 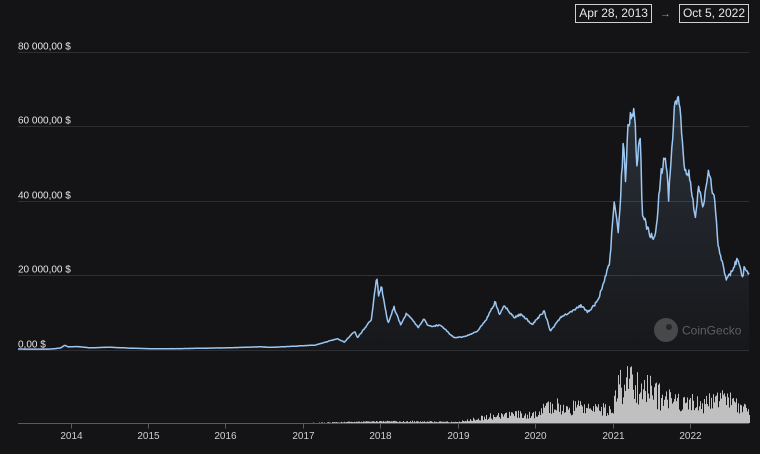 I want to click on start-date-field: Apr 28, 2013, so click(x=613, y=13).